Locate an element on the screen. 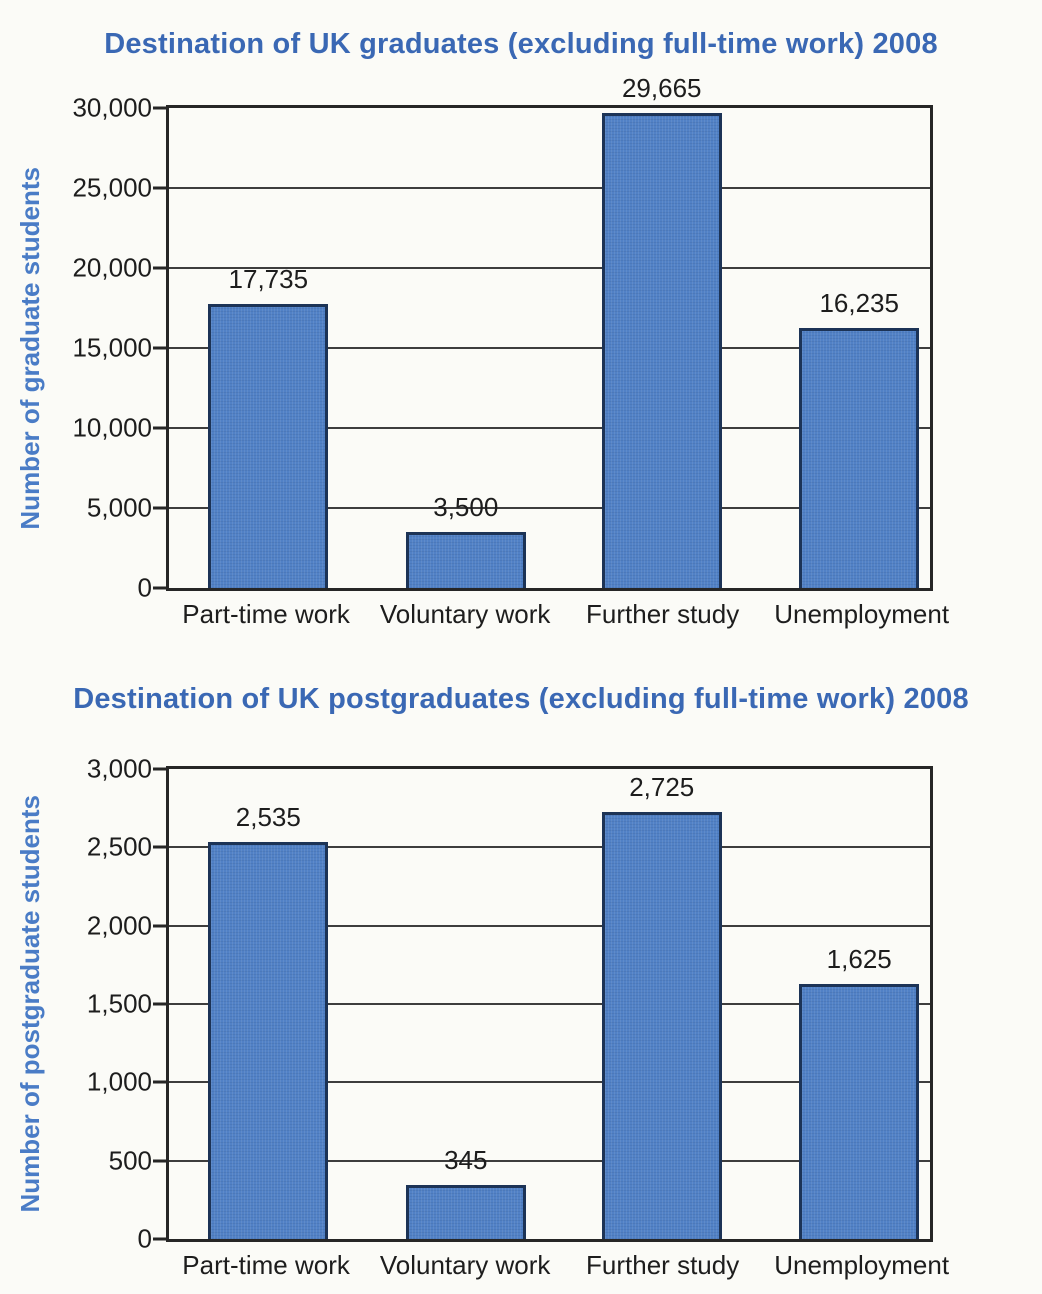 This screenshot has width=1042, height=1294. postgraduates-y-tick-labels: 0 500 1,000 1,500 2,000 2,500 3,000 is located at coordinates (113, 1004).